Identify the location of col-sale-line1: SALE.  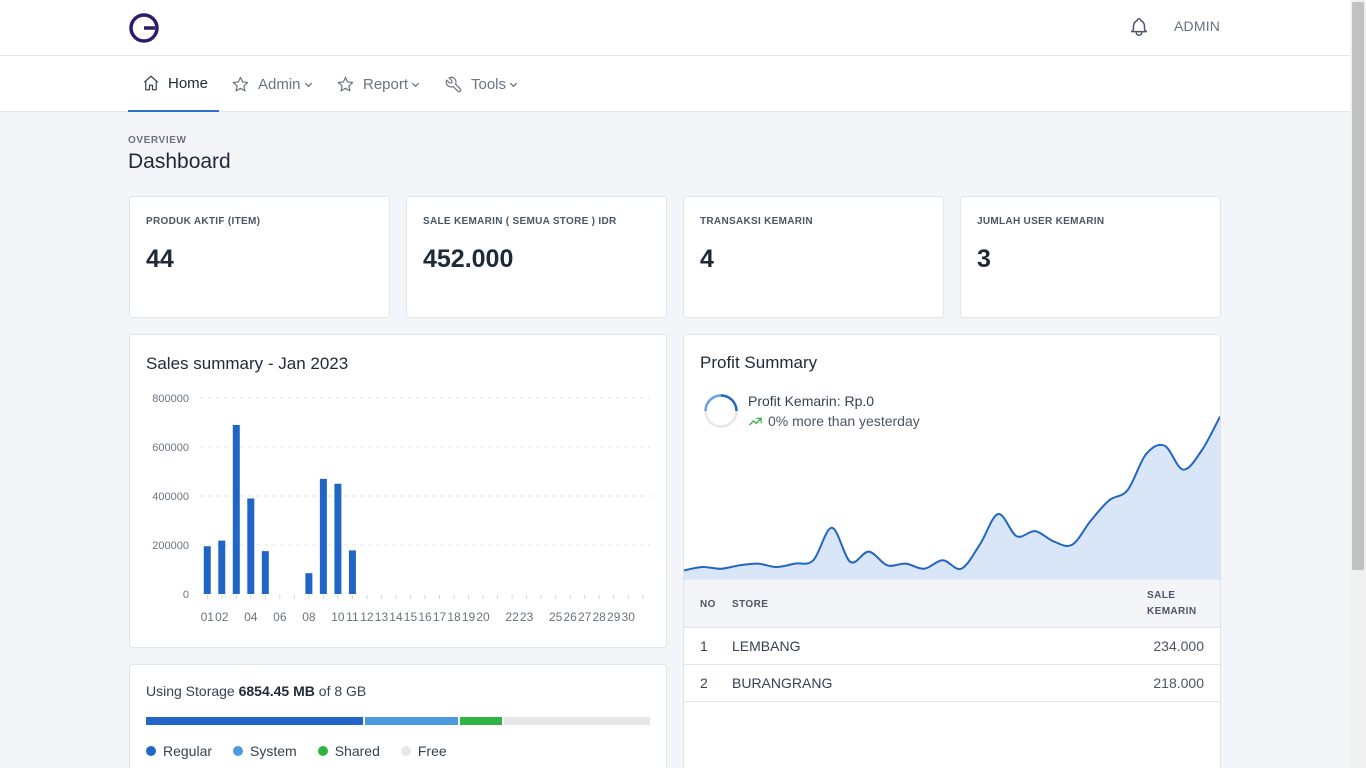
(1161, 595).